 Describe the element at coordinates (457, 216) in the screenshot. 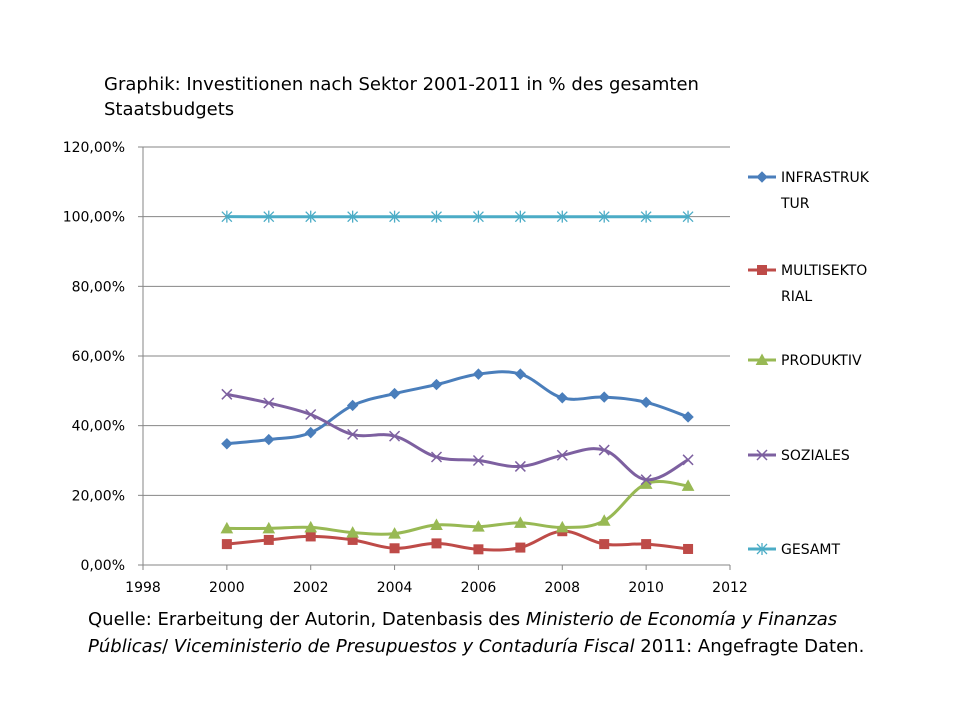

I see `series-gesamt` at that location.